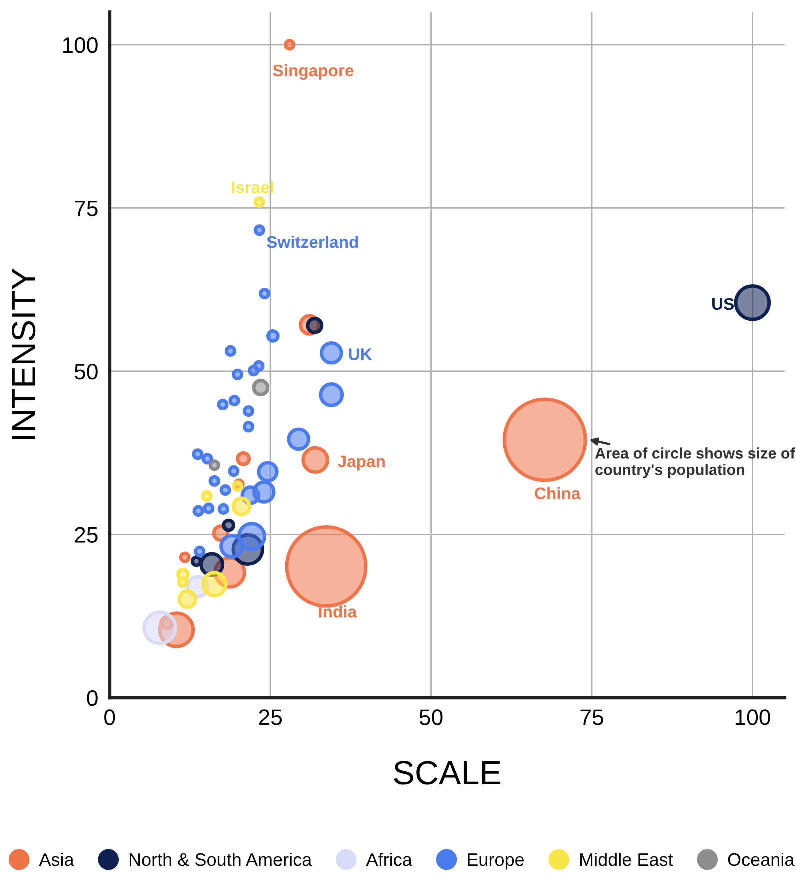  I want to click on annotation: India, so click(338, 612).